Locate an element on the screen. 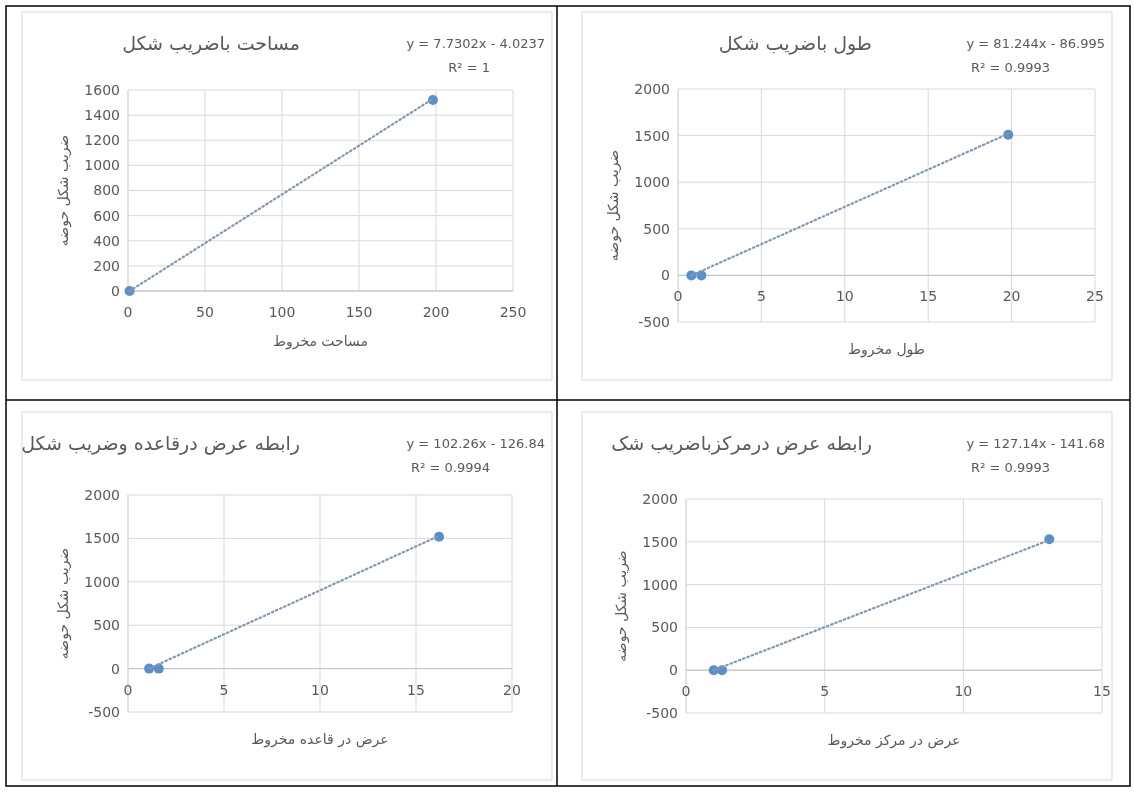  y-tick-label: 200 is located at coordinates (106, 265).